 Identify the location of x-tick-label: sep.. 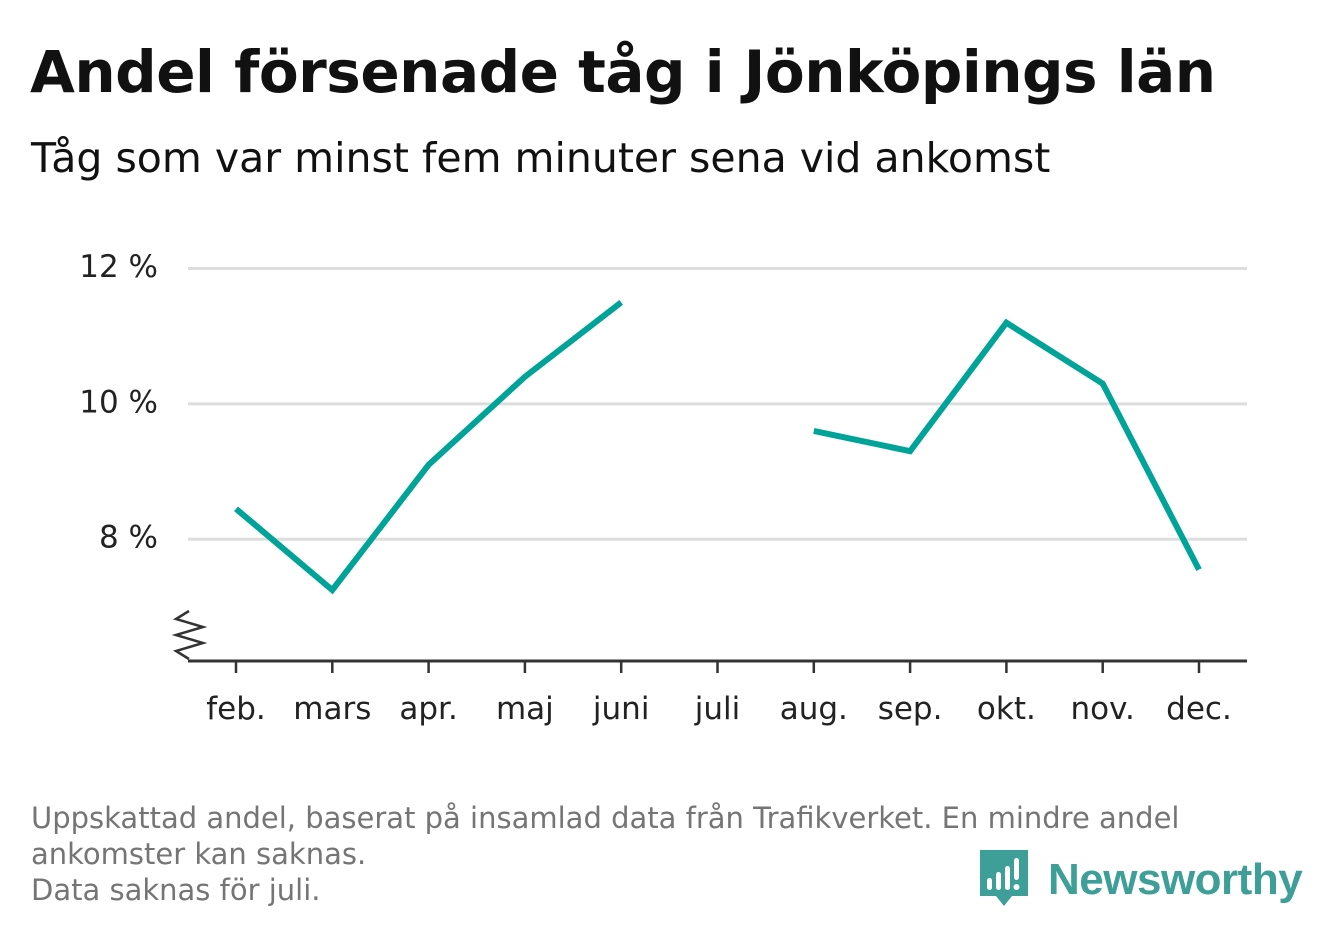
(910, 709).